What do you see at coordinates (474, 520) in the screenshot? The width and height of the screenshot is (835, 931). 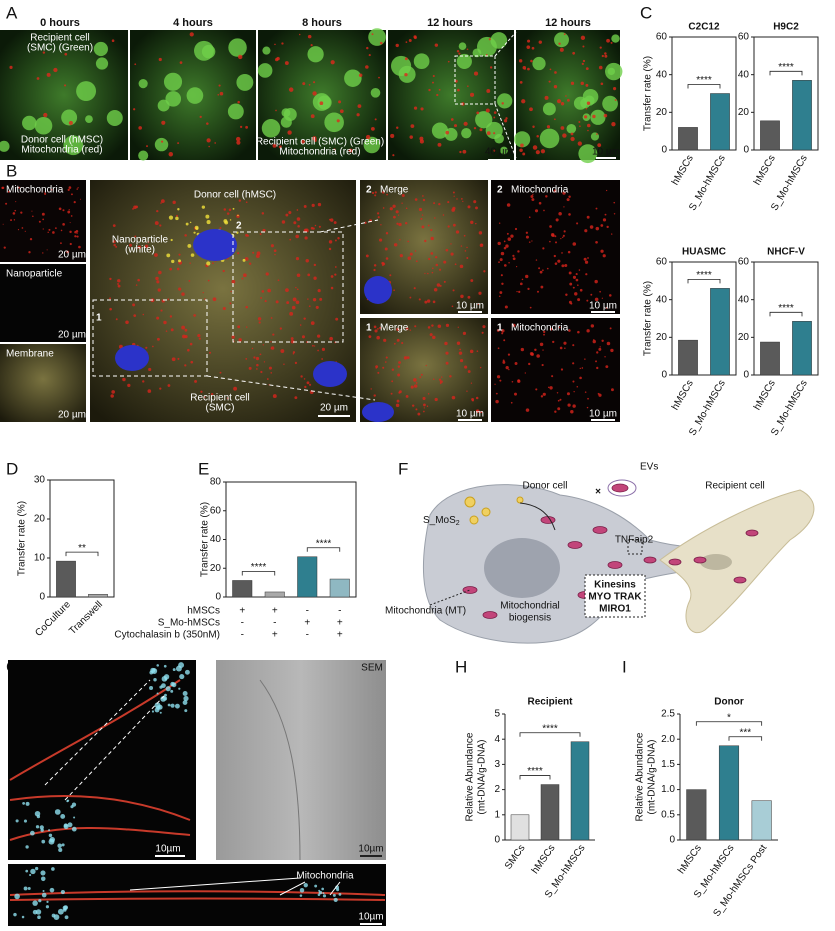 I see `nanoparticle` at bounding box center [474, 520].